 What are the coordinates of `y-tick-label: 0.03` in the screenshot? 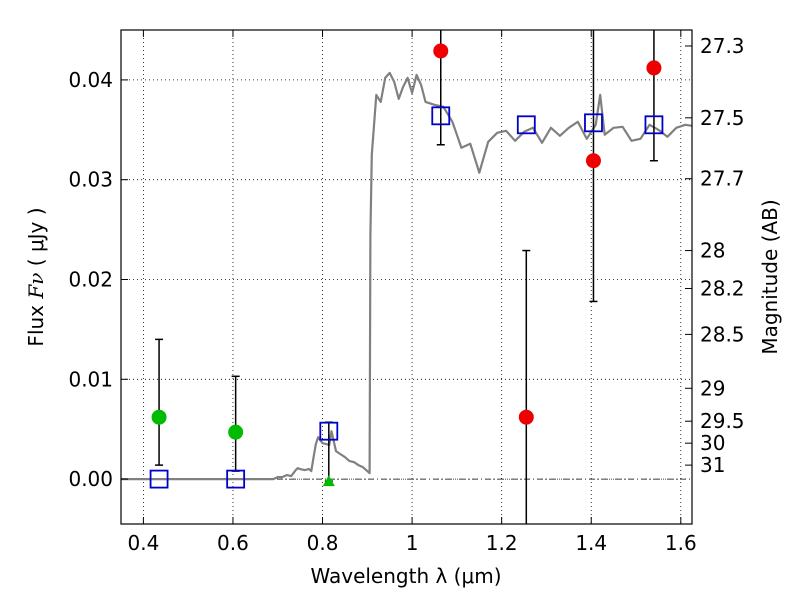 It's located at (90, 180).